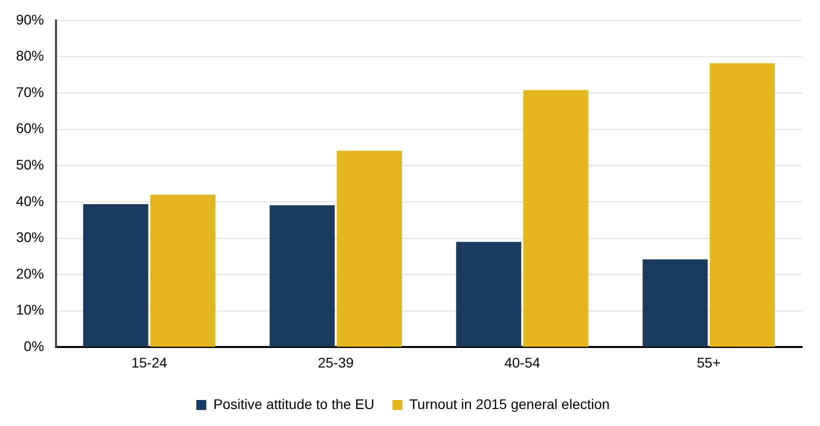  What do you see at coordinates (34, 346) in the screenshot?
I see `y-tick-label: 0%` at bounding box center [34, 346].